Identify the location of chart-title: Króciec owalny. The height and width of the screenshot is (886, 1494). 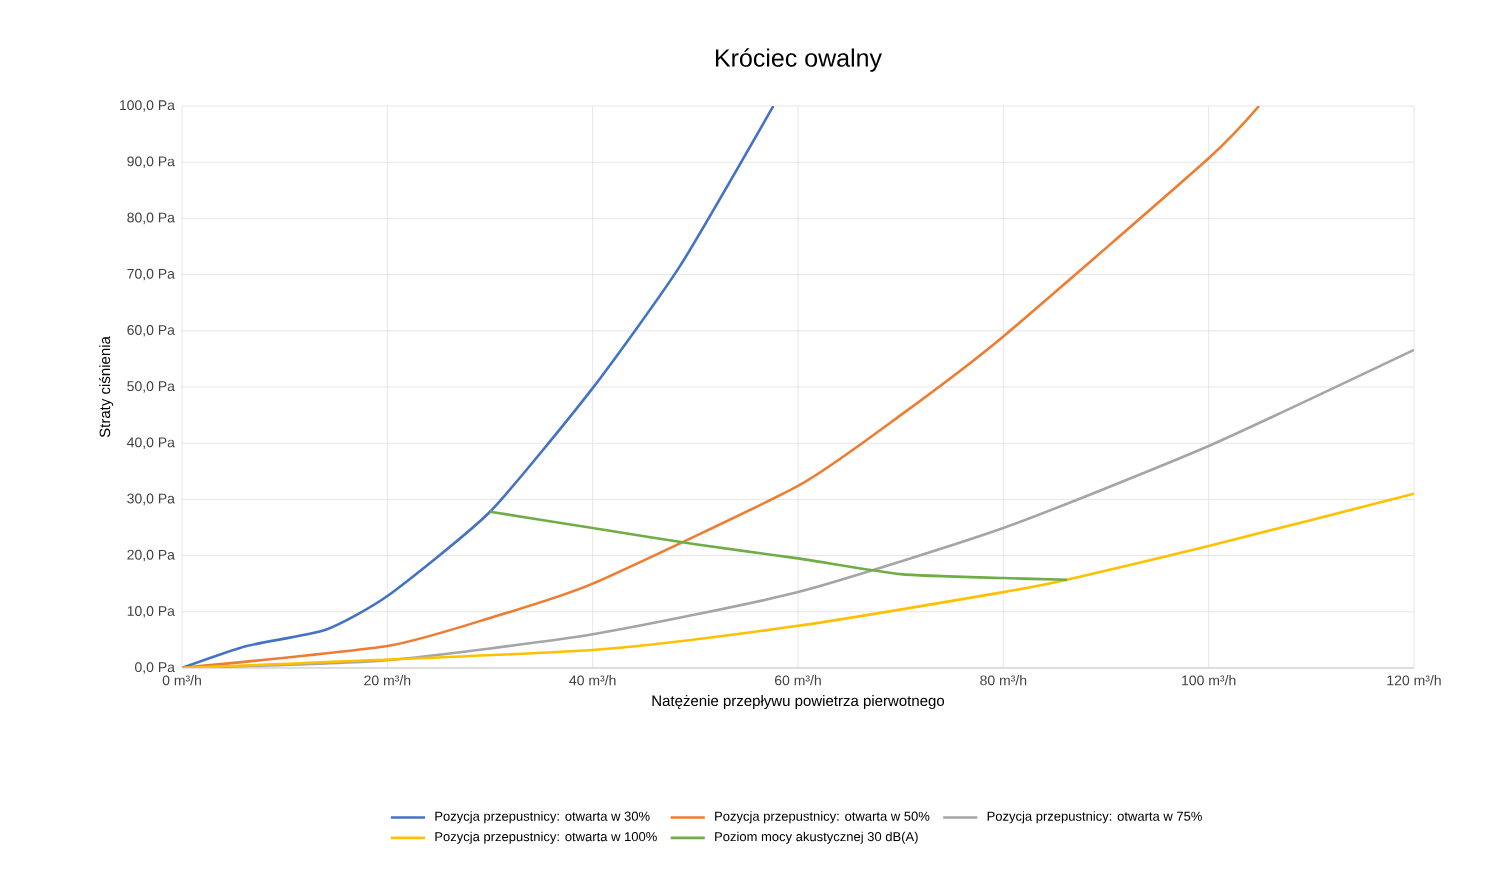
(798, 60).